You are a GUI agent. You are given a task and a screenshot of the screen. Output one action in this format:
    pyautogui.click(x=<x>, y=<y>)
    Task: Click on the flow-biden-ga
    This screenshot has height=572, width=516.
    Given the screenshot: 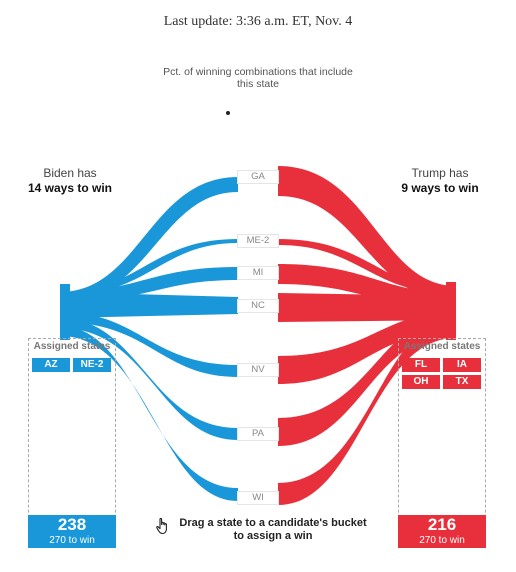 What is the action you would take?
    pyautogui.click(x=149, y=239)
    